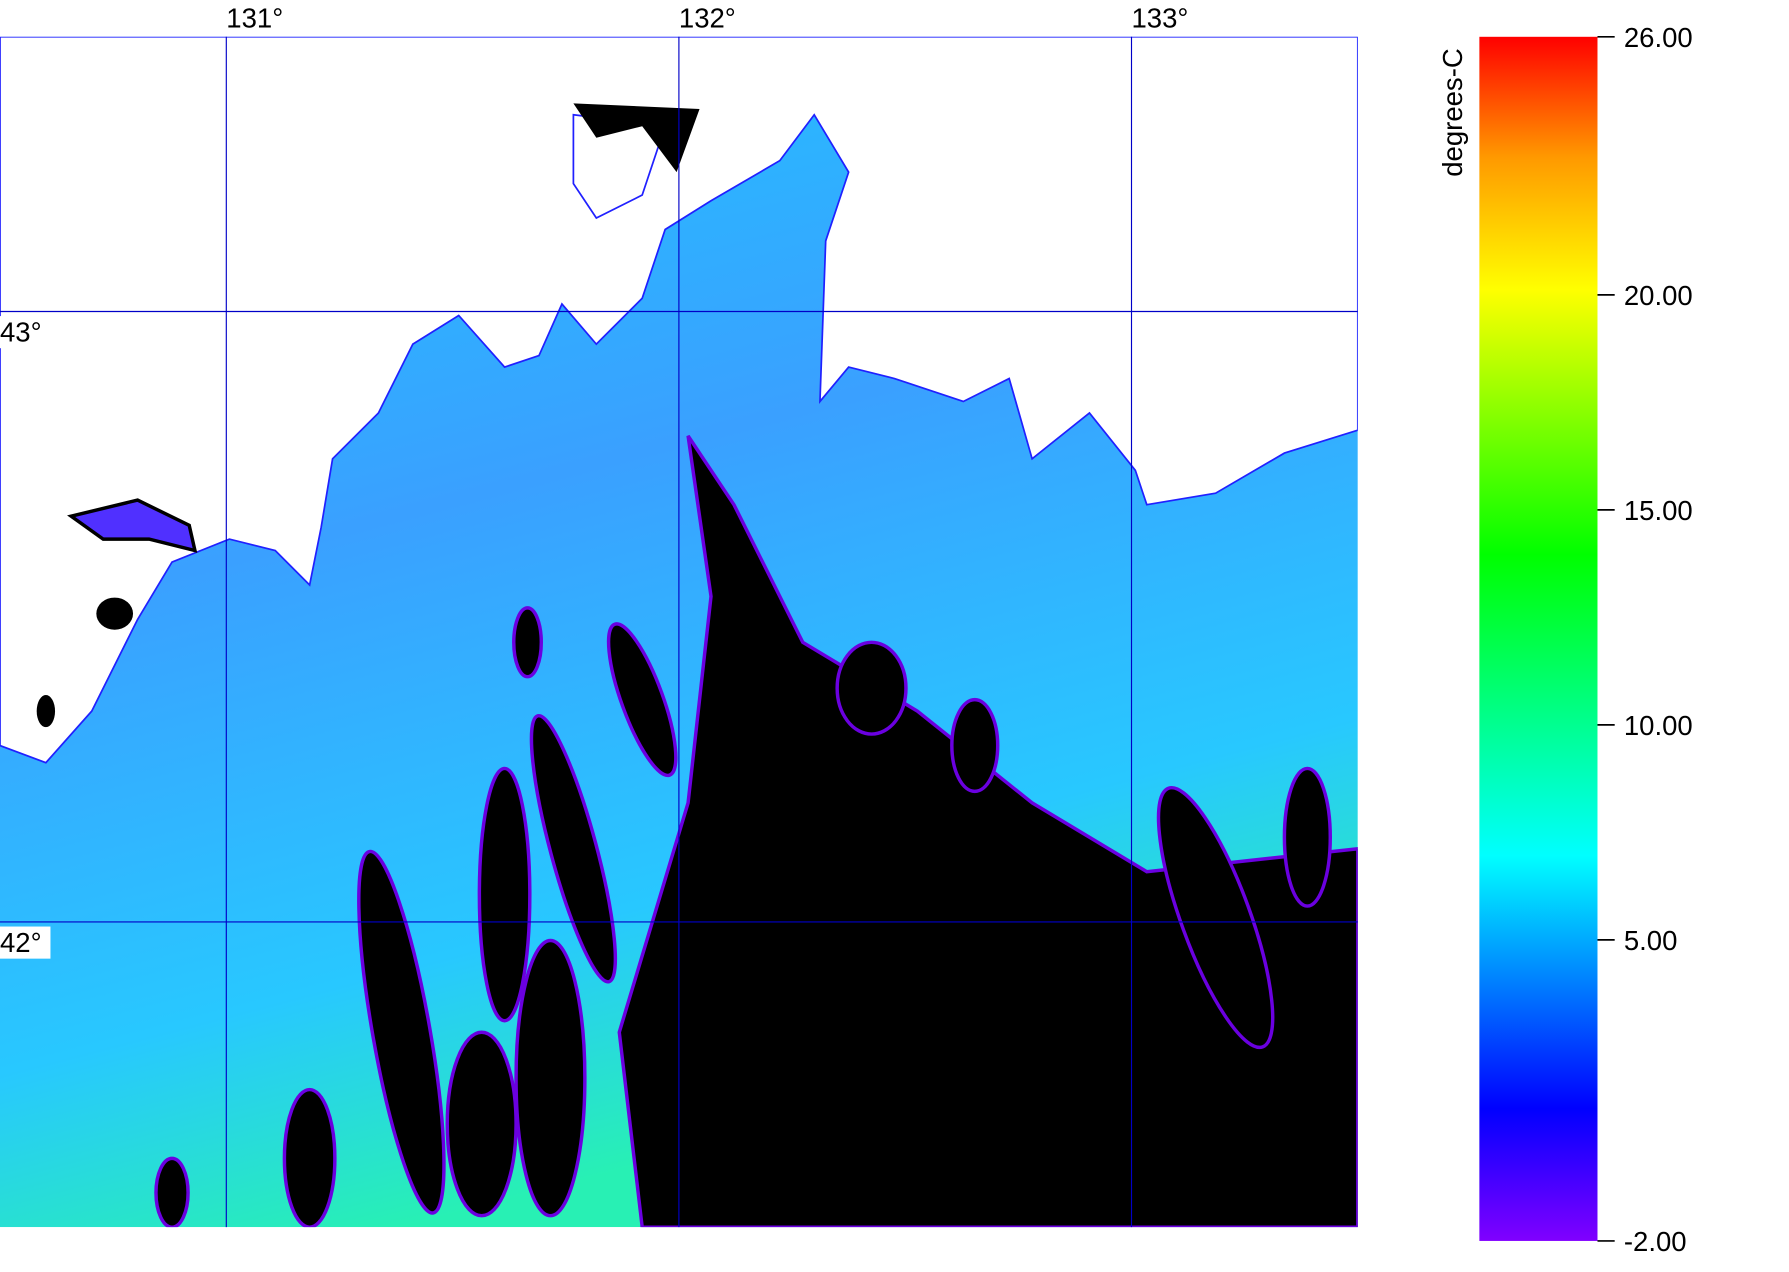  What do you see at coordinates (1645, 639) in the screenshot?
I see `colorbar-ticks: 26.00 20.00 15.00 10.00 5.00 -2.00` at bounding box center [1645, 639].